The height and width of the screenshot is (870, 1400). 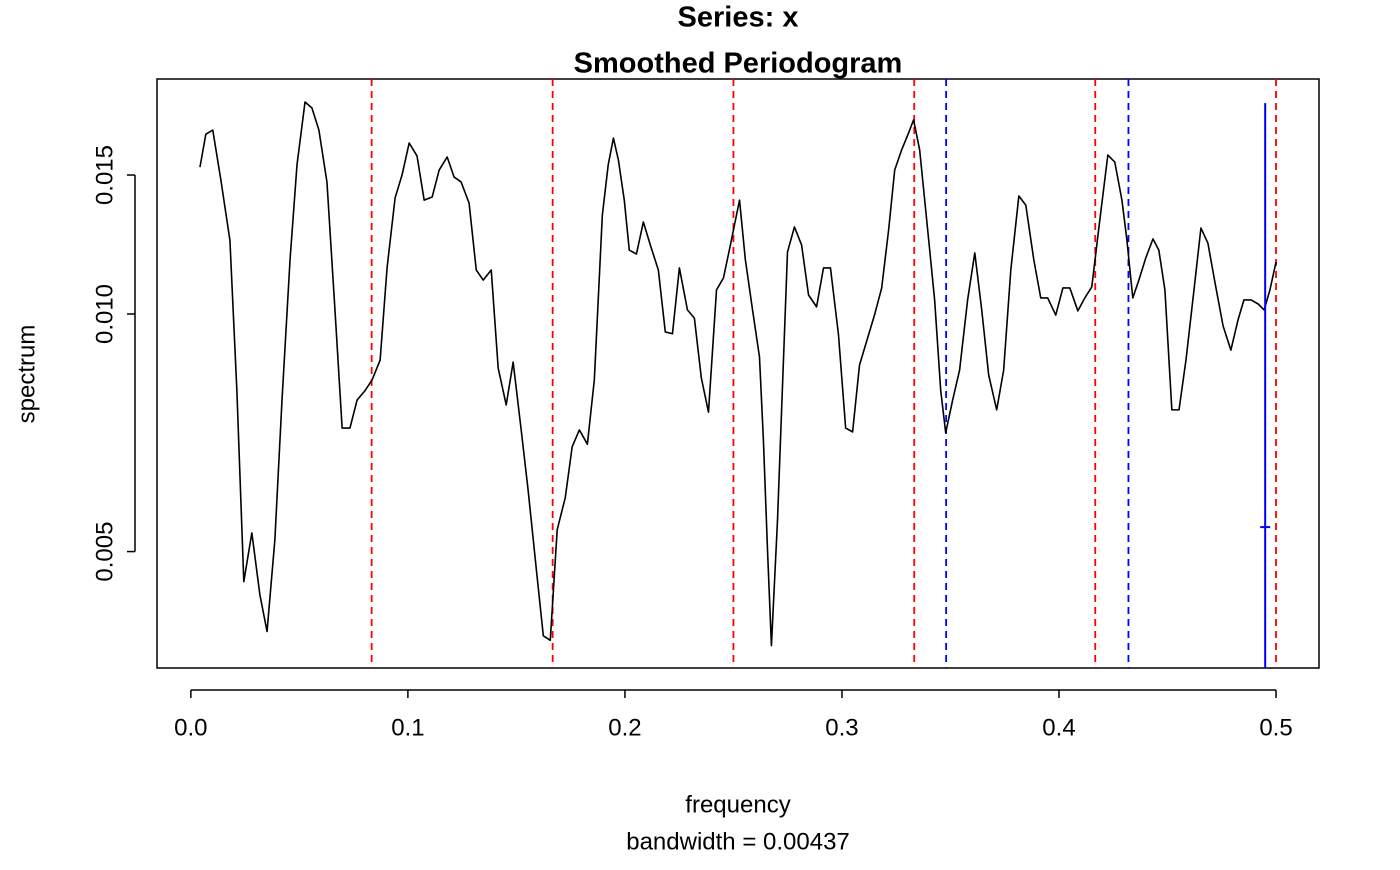 What do you see at coordinates (738, 64) in the screenshot?
I see `chart-subtitle: Smoothed Periodogram` at bounding box center [738, 64].